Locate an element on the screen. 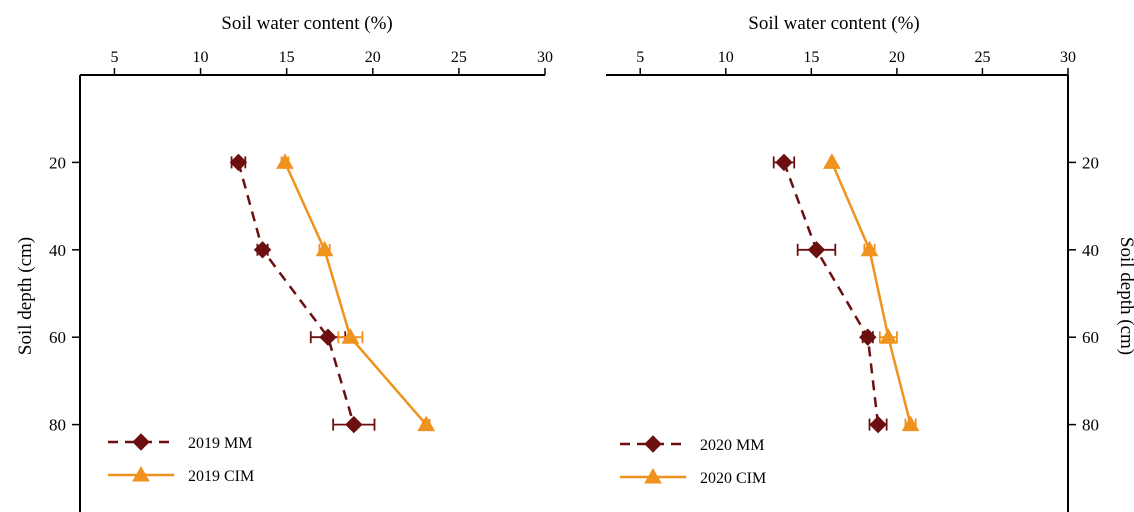 The width and height of the screenshot is (1134, 512). legend: 2020 MM 2020 CIM is located at coordinates (693, 461).